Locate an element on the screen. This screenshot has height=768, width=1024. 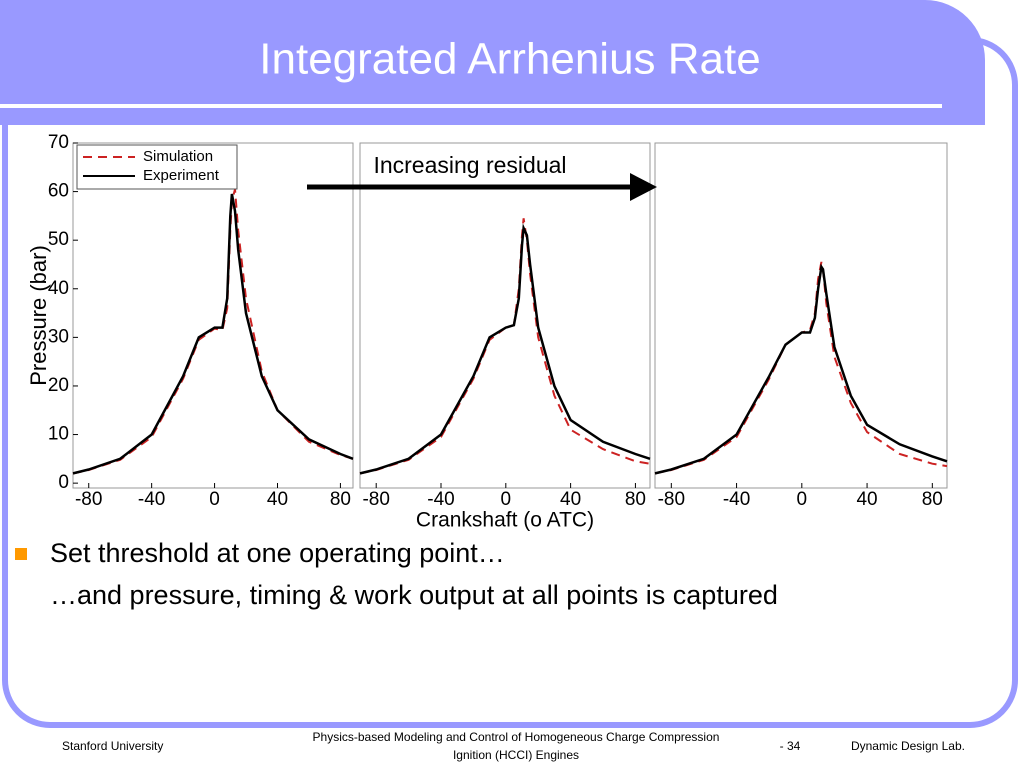
chart: -80 -40 0 40 80 is located at coordinates (801, 326).